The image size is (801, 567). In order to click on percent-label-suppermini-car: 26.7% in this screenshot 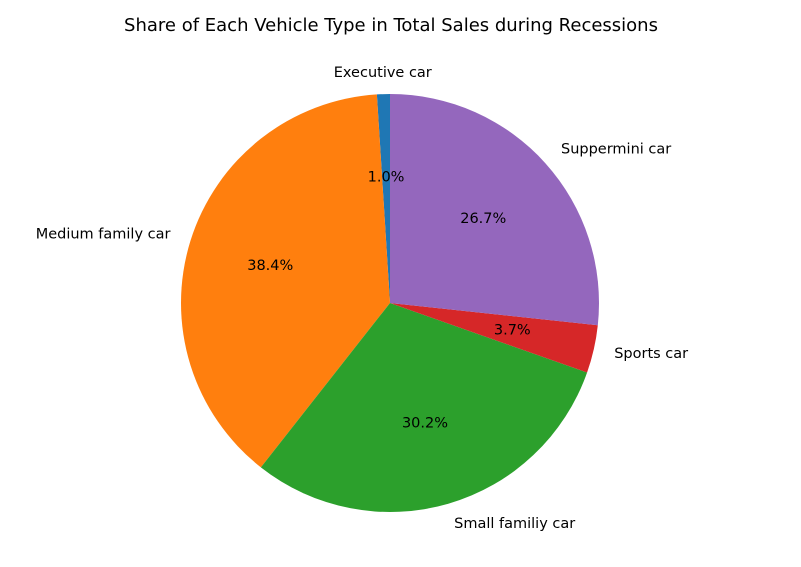, I will do `click(483, 219)`.